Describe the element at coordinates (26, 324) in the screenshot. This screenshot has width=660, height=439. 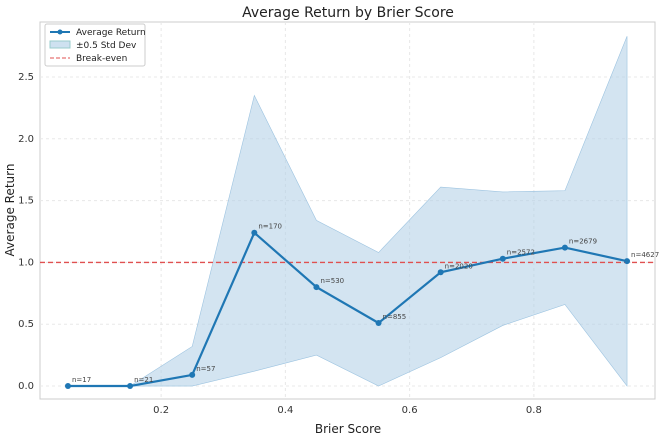
I see `y-tick-label: 0.5` at that location.